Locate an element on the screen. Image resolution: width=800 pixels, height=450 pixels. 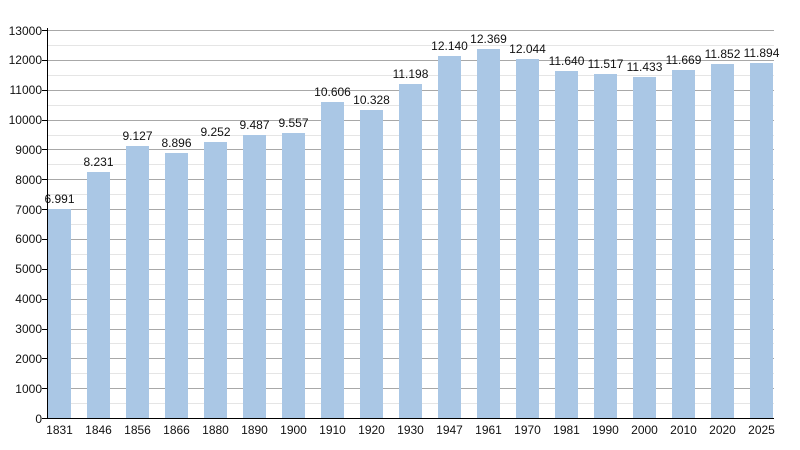
bar-value-label: 9.127 is located at coordinates (137, 135).